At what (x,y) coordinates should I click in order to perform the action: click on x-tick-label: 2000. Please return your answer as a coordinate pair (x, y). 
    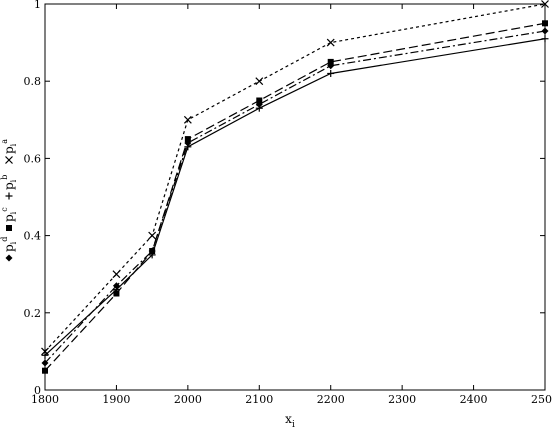
    Looking at the image, I should click on (188, 399).